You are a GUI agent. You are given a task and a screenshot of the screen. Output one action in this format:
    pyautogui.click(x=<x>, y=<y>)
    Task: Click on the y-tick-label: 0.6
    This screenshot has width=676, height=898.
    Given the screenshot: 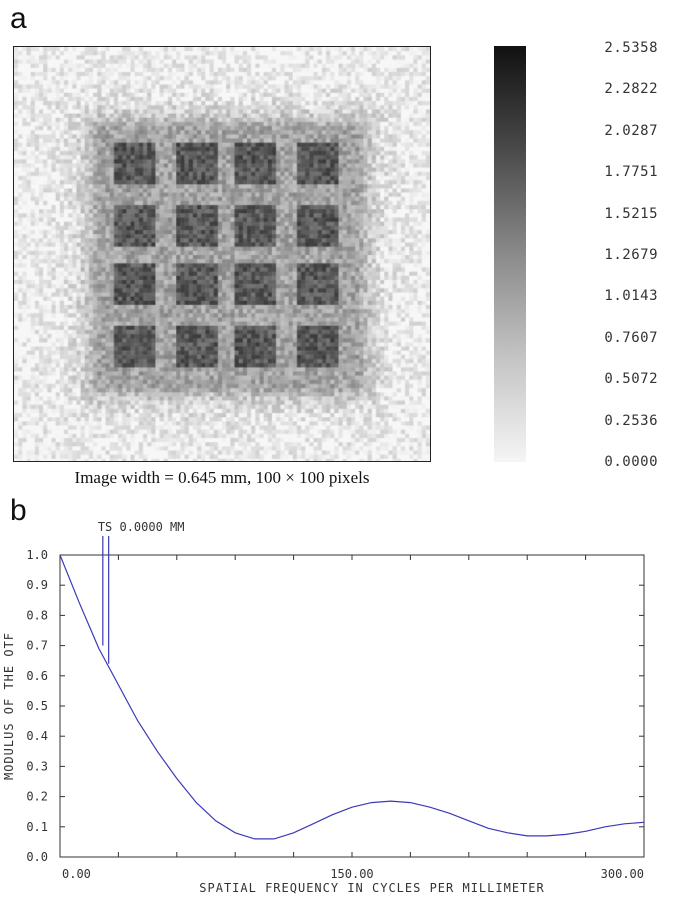 What is the action you would take?
    pyautogui.click(x=37, y=676)
    